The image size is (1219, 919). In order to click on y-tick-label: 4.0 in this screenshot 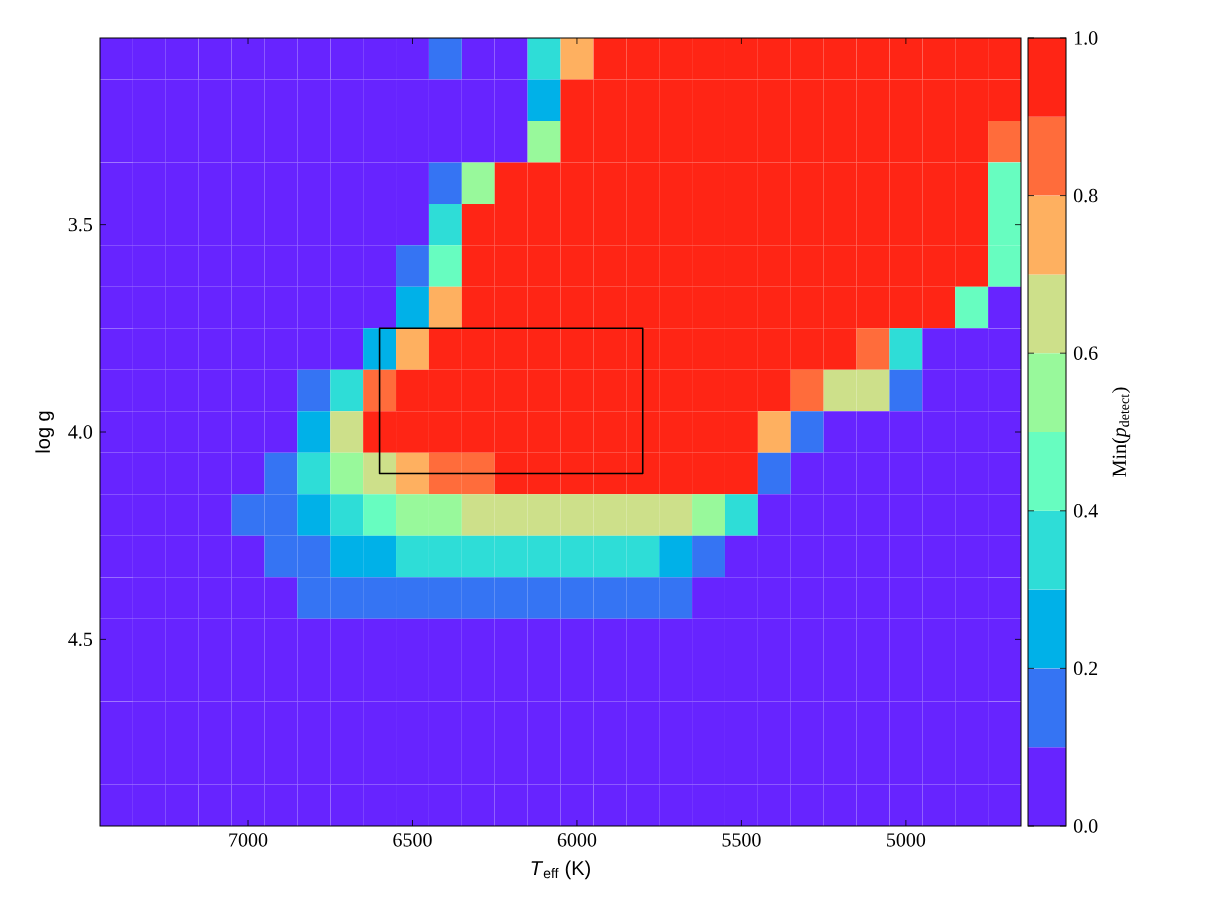, I will do `click(80, 432)`.